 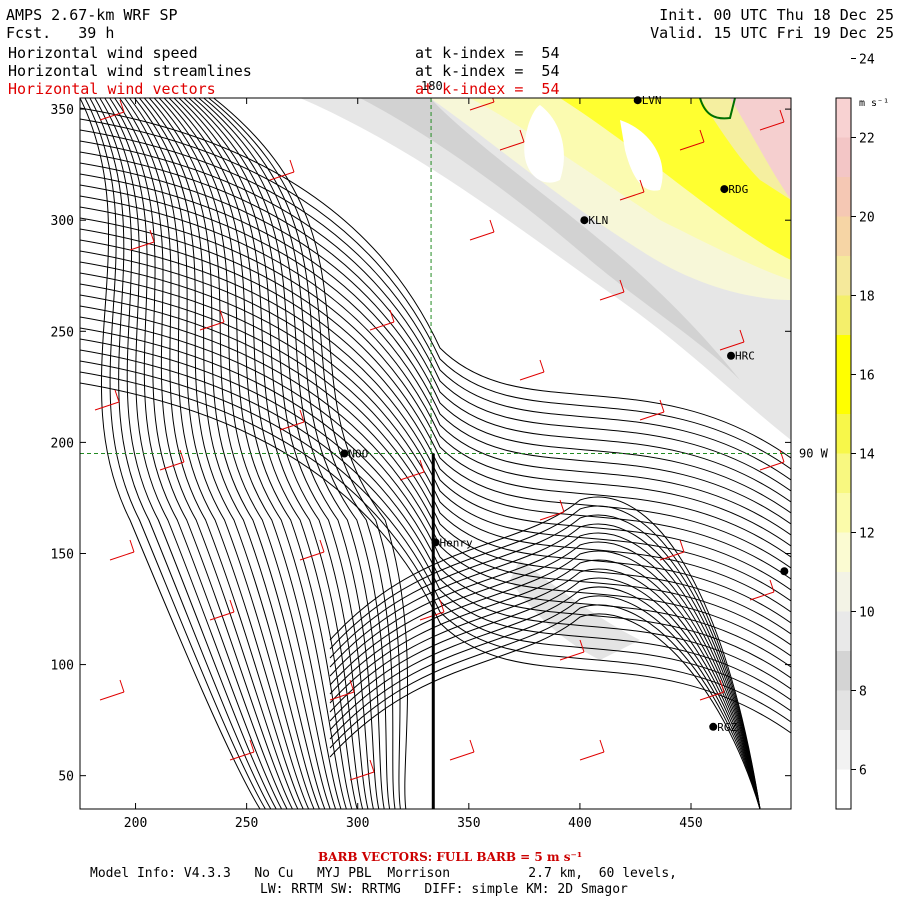 What do you see at coordinates (62, 554) in the screenshot?
I see `y-tick-label: 150` at bounding box center [62, 554].